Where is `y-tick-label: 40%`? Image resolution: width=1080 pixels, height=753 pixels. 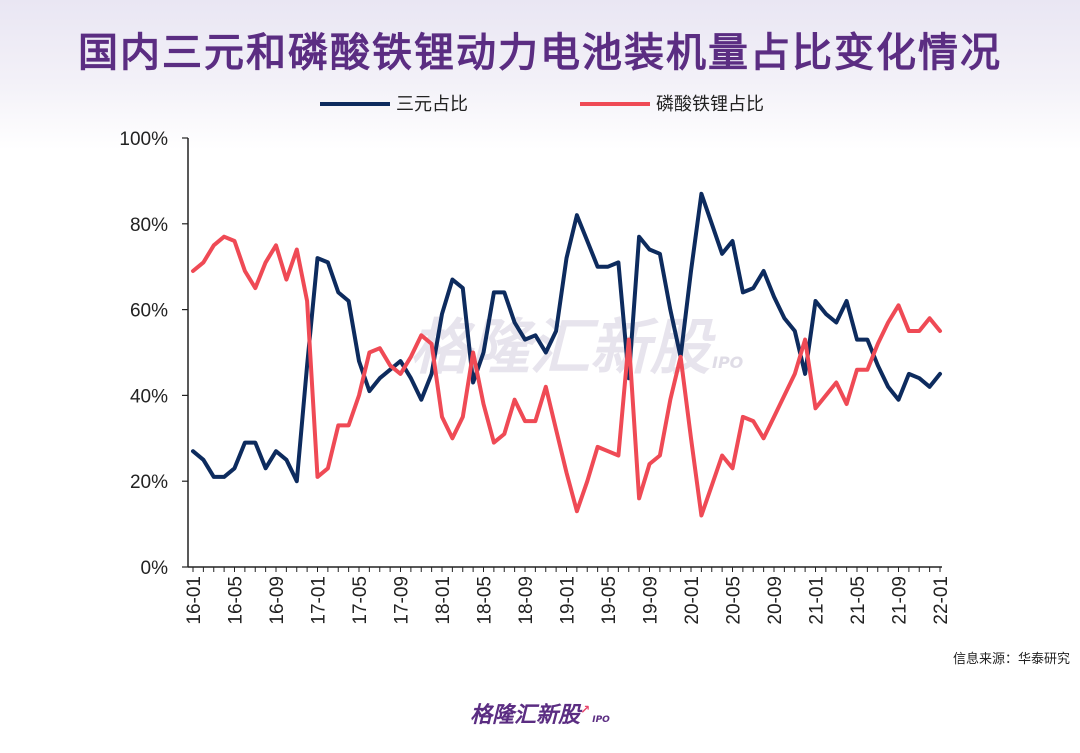
y-tick-label: 40% is located at coordinates (149, 396).